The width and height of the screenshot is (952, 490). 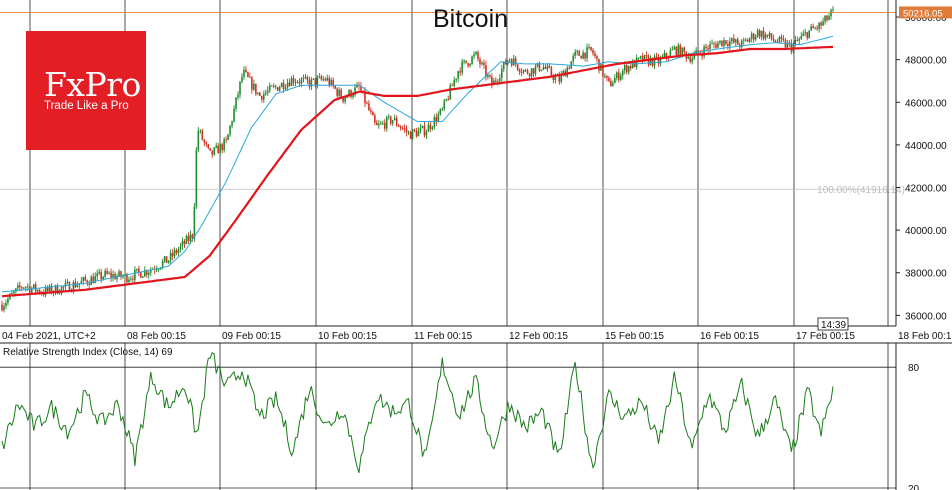 I want to click on fxpro-logo: FxPro Trade Like a Pro, so click(x=86, y=90).